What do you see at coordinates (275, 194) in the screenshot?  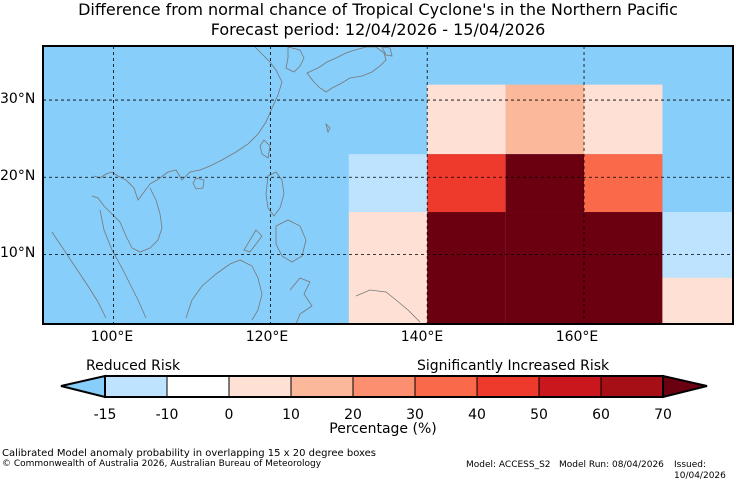 I see `coastline-philippines-luzon` at bounding box center [275, 194].